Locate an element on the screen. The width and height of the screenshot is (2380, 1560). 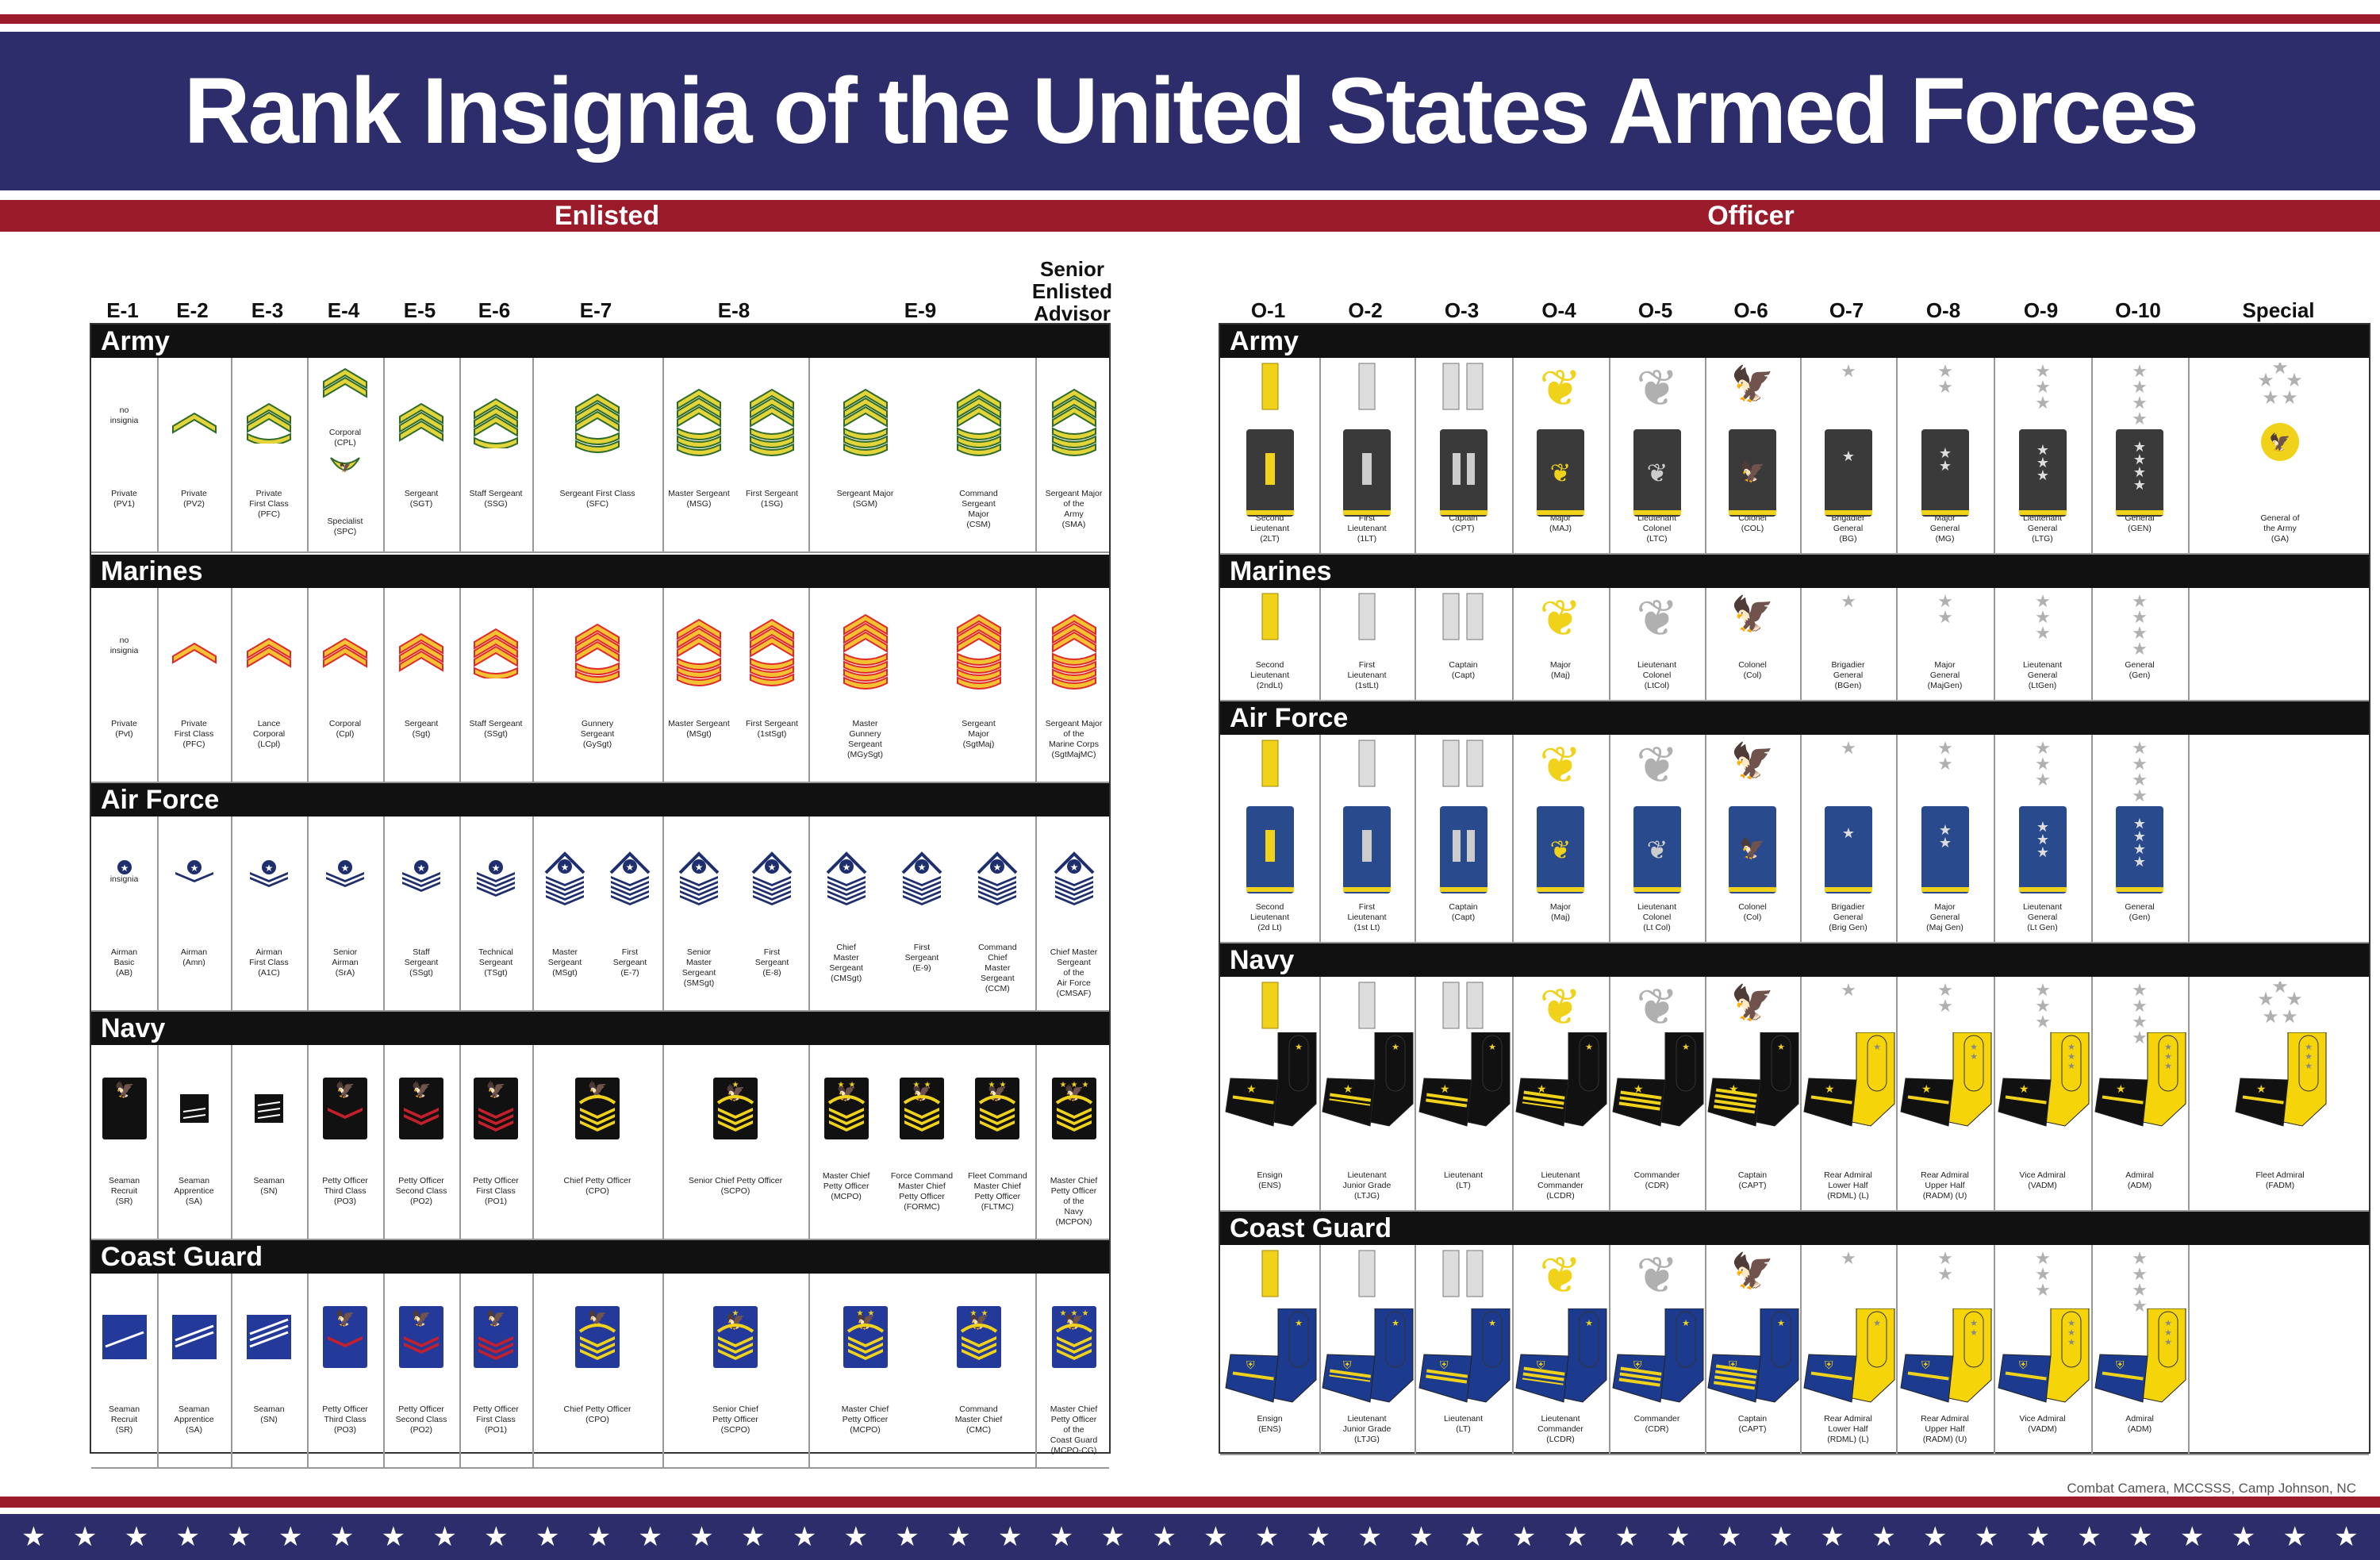
rank-label: Sergeant (Sgt) is located at coordinates (421, 729).